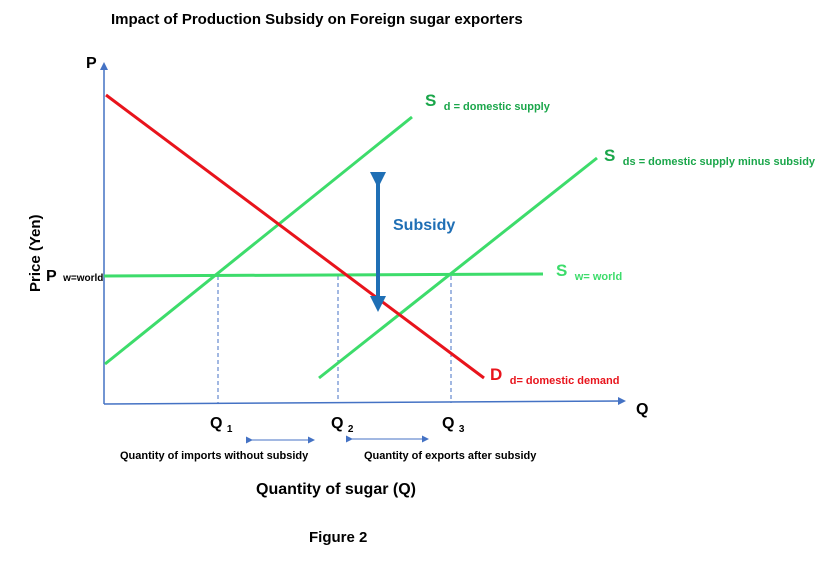 The height and width of the screenshot is (561, 827). Describe the element at coordinates (74, 276) in the screenshot. I see `world-price-label: P w=world` at that location.